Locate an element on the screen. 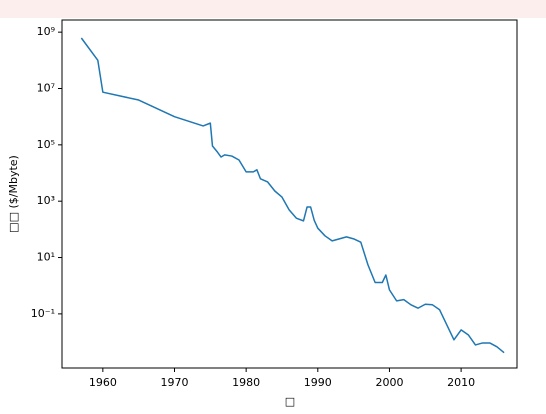 This screenshot has width=546, height=414. y-tick-label: 10⁹ is located at coordinates (46, 31).